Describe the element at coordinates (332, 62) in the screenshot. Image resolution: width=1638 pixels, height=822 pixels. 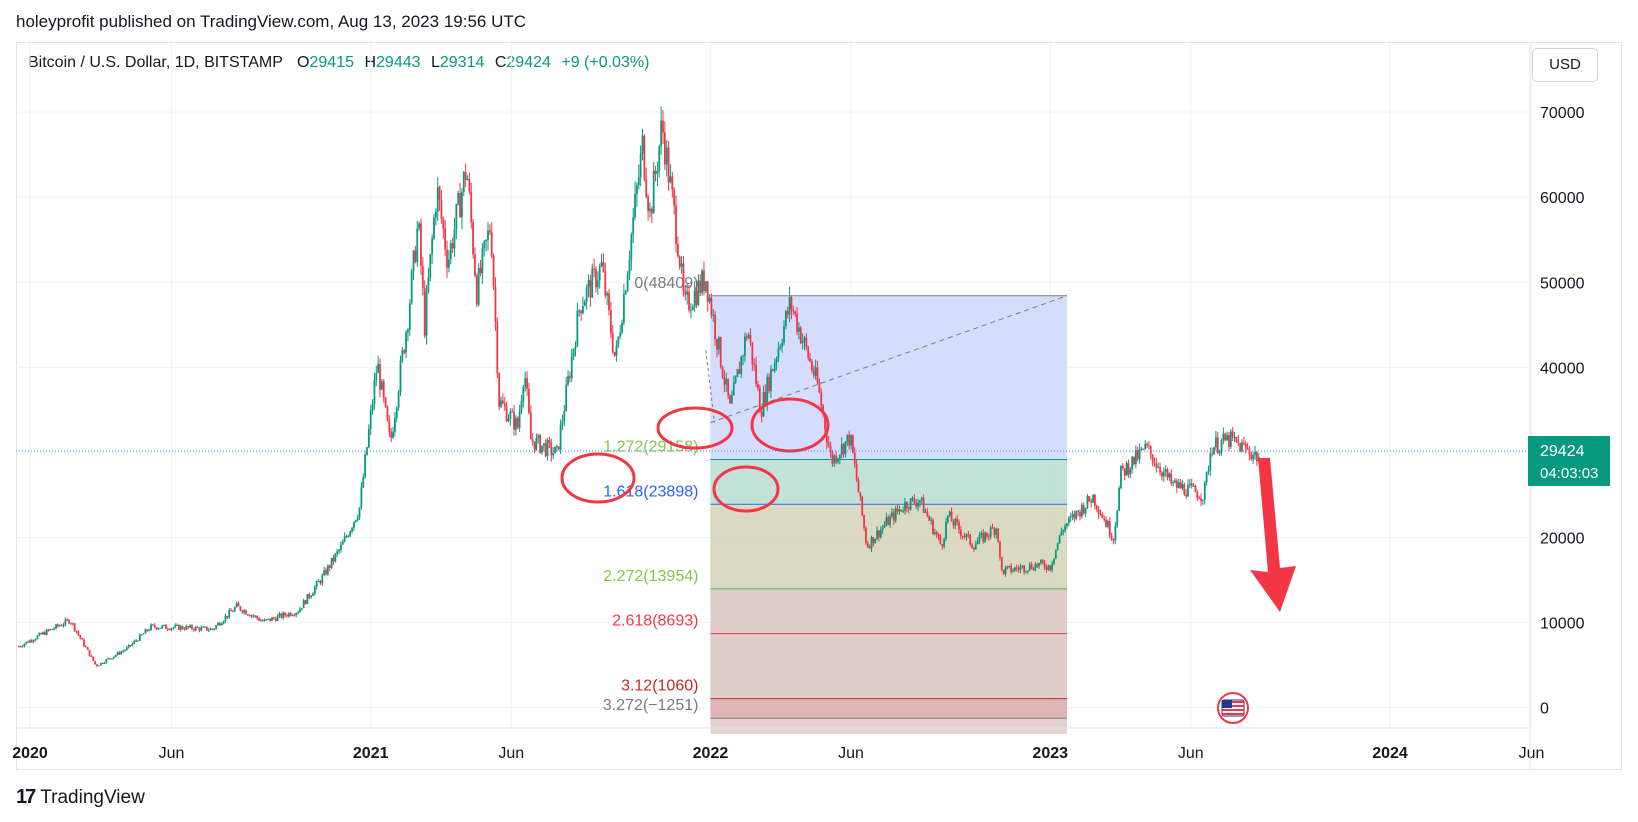
I see `open-value: 29415` at that location.